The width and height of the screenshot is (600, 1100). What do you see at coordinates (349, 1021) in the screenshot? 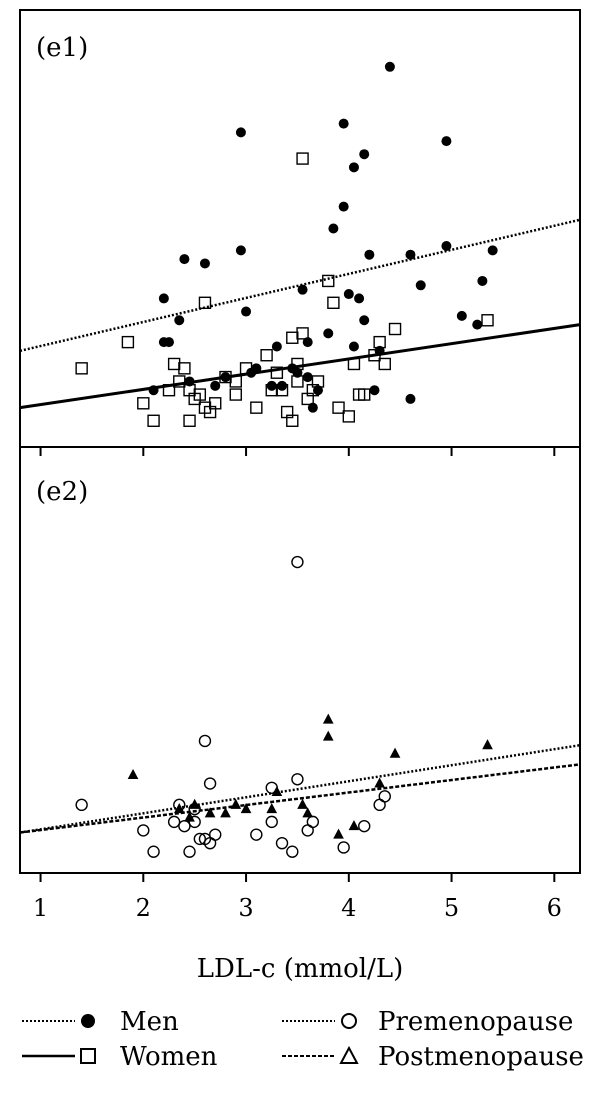
I see `legend-premenopause-marker` at bounding box center [349, 1021].